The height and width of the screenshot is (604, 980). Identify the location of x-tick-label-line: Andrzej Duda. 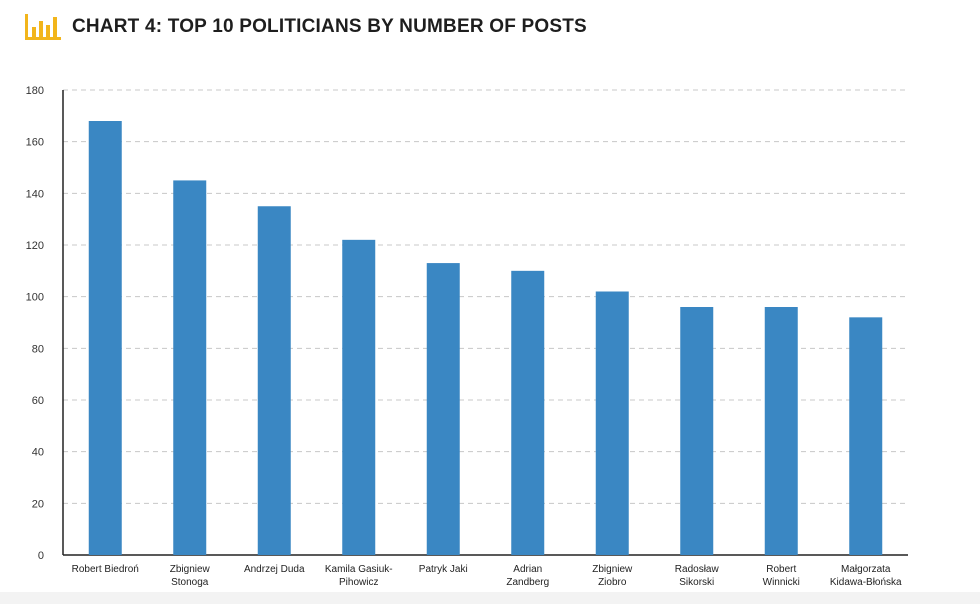
(274, 569).